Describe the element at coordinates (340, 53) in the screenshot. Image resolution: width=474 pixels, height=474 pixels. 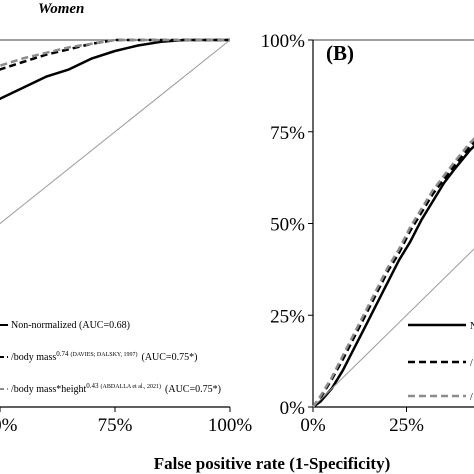
I see `panel-b-label: (B)` at that location.